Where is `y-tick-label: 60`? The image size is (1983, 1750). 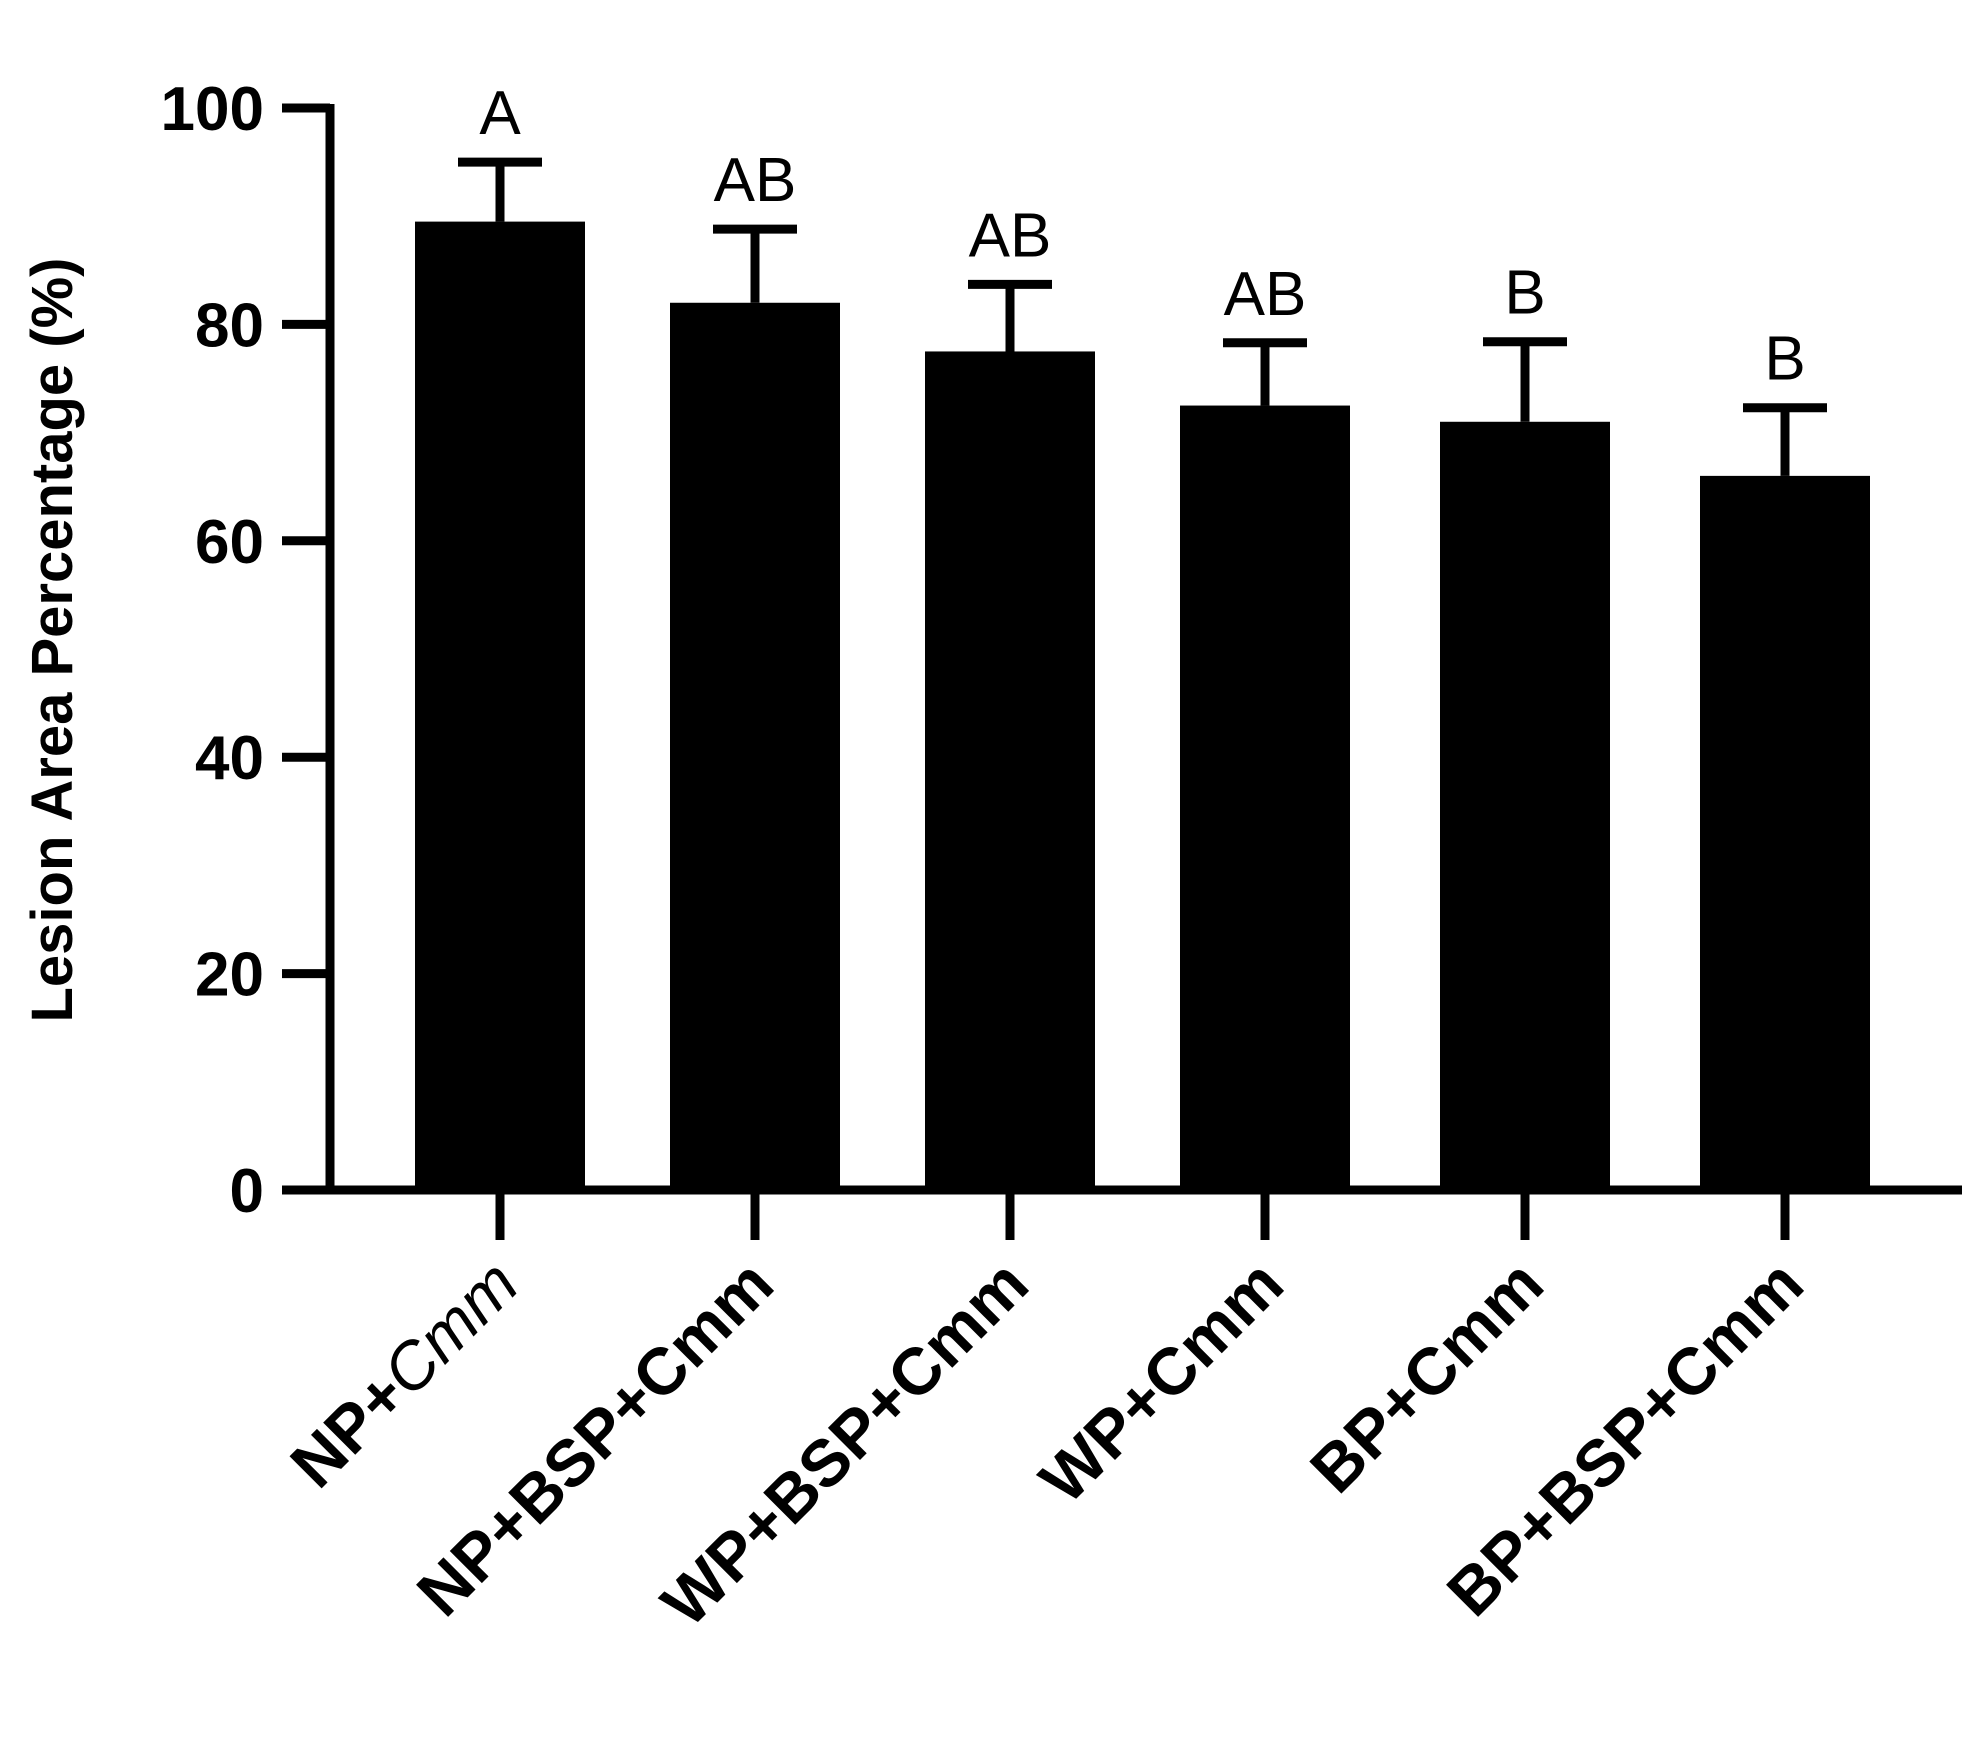 y-tick-label: 60 is located at coordinates (229, 542).